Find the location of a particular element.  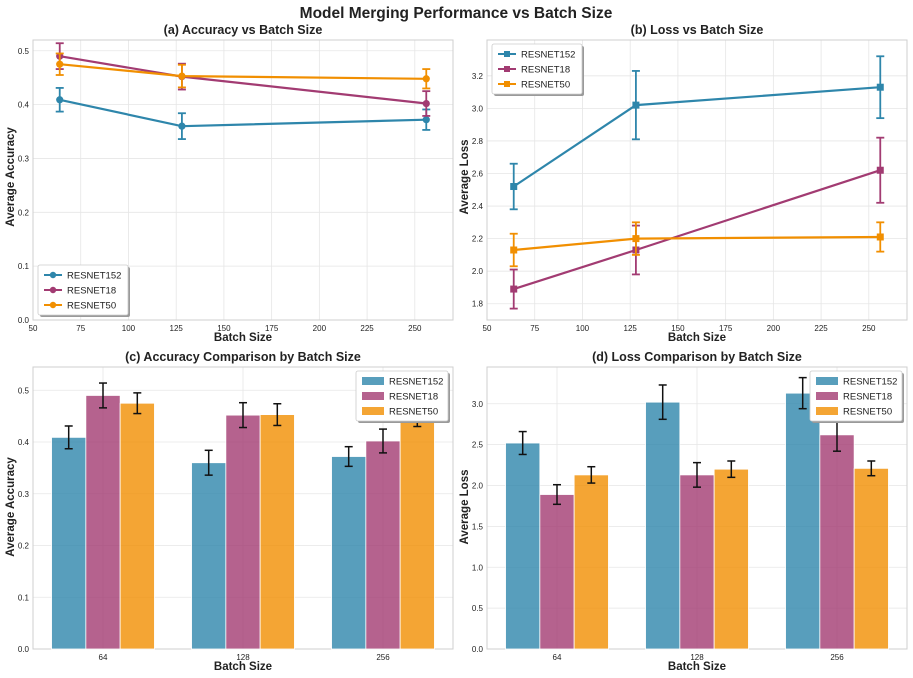

x-tick-label: 125 is located at coordinates (631, 328).